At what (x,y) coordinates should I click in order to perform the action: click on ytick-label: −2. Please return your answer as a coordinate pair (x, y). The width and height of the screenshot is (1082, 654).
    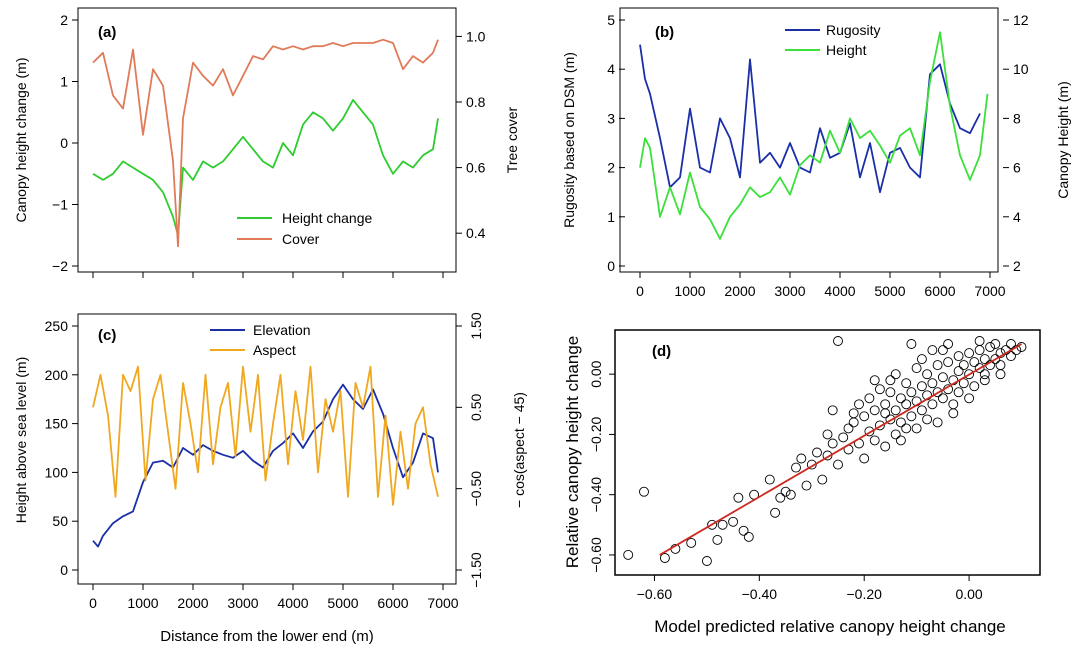
    Looking at the image, I should click on (60, 266).